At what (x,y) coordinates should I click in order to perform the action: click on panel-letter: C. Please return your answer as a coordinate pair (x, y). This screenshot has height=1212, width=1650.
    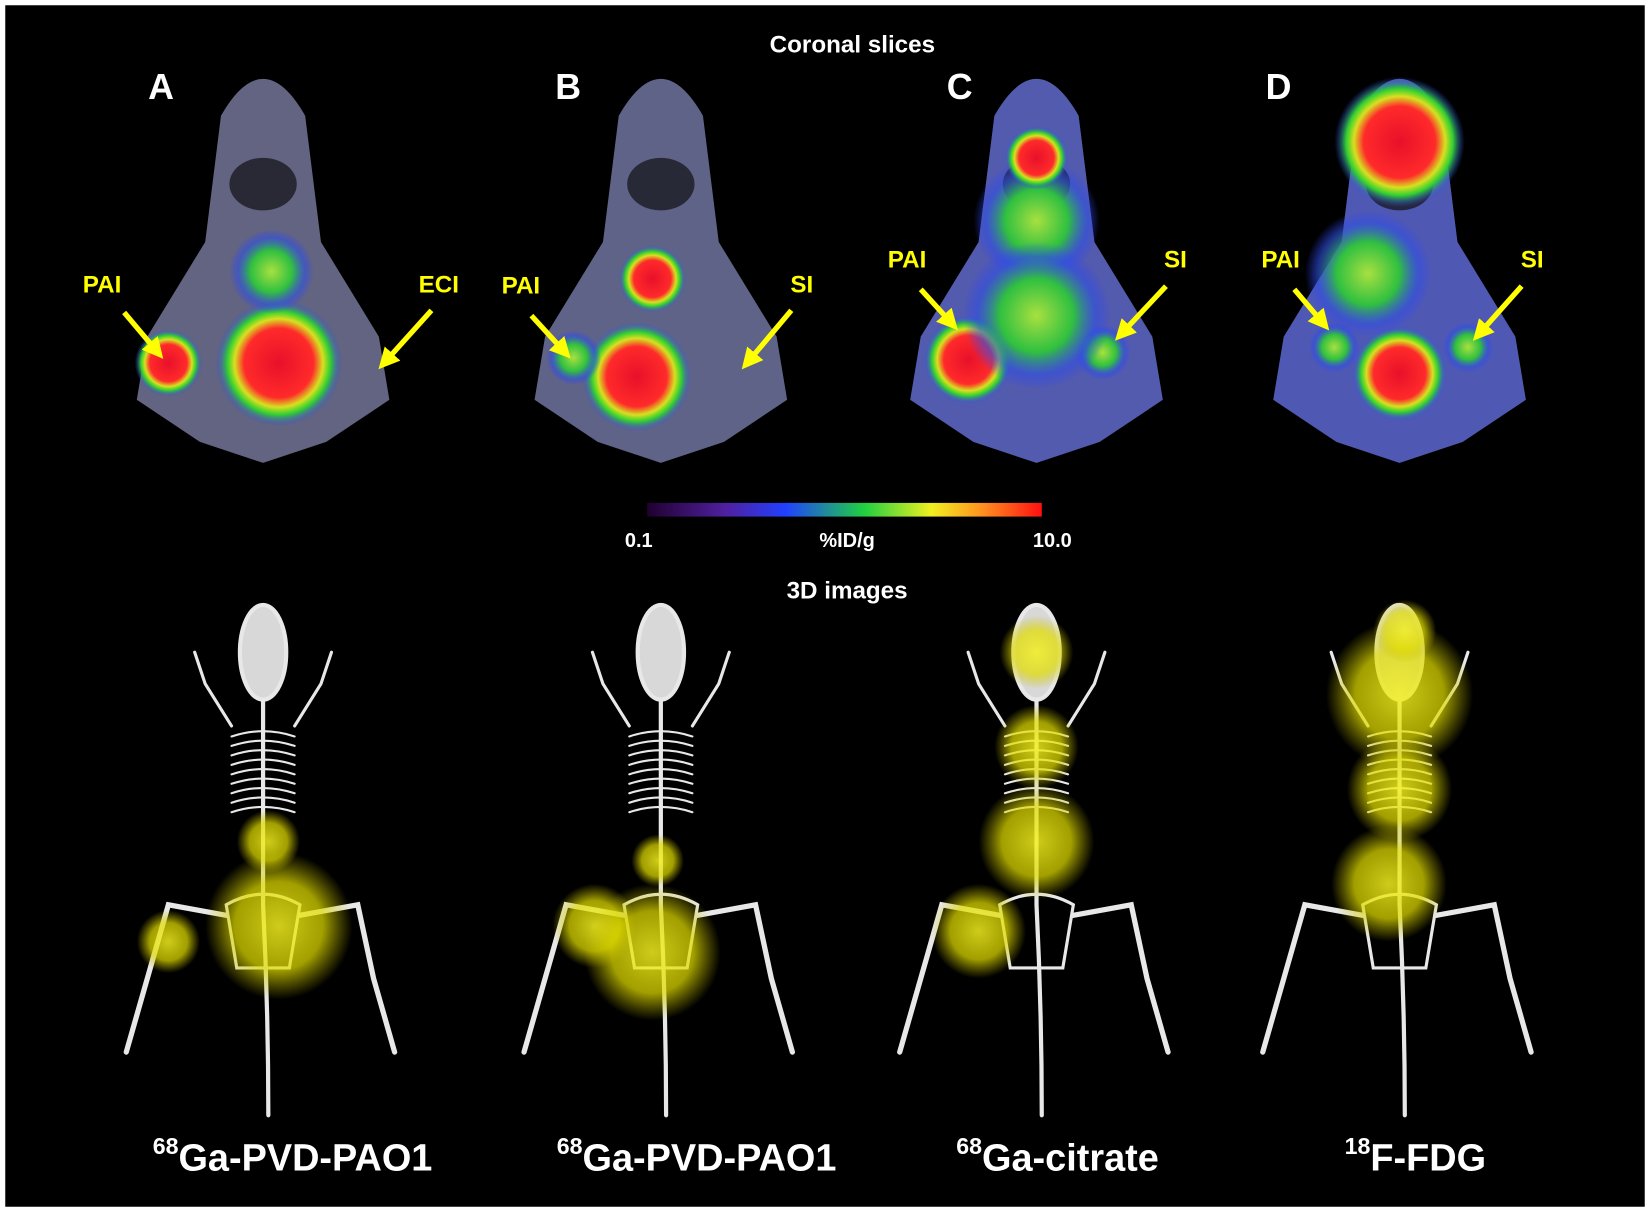
    Looking at the image, I should click on (960, 87).